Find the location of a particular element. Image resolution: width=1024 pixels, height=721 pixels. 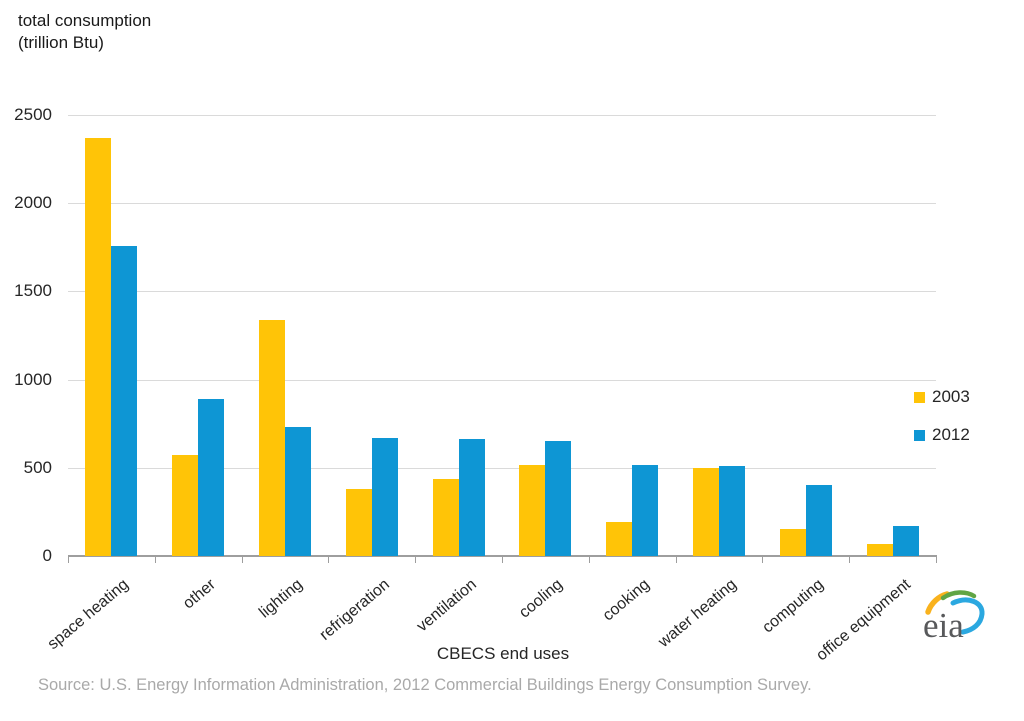

x-axis-label-refrigeration: refrigeration is located at coordinates (354, 610).